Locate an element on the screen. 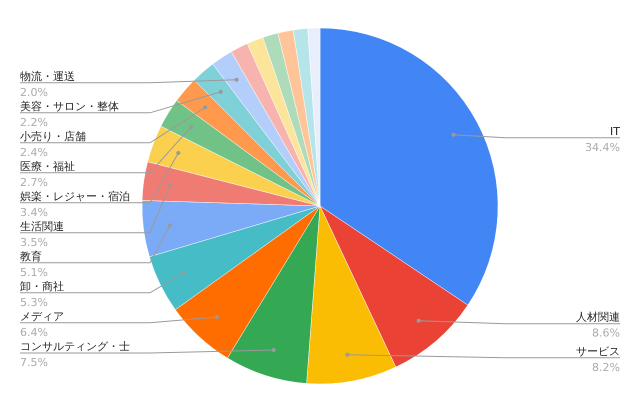 The width and height of the screenshot is (640, 396). slice-label: 物流・運送 is located at coordinates (47, 76).